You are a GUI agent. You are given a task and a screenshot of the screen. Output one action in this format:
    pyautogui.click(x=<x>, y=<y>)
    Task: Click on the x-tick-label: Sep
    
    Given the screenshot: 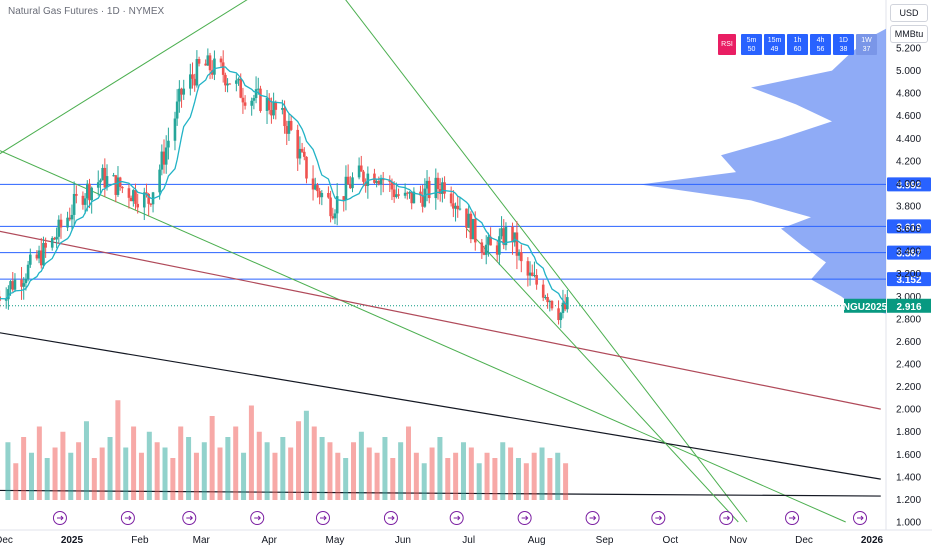 What is the action you would take?
    pyautogui.click(x=605, y=540)
    